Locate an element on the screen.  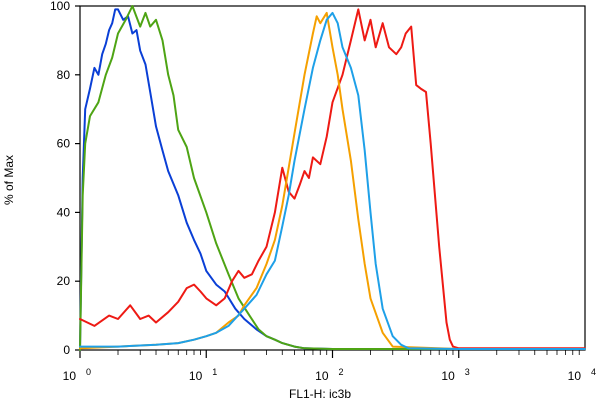
y-tick-label: 100 is located at coordinates (60, 6).